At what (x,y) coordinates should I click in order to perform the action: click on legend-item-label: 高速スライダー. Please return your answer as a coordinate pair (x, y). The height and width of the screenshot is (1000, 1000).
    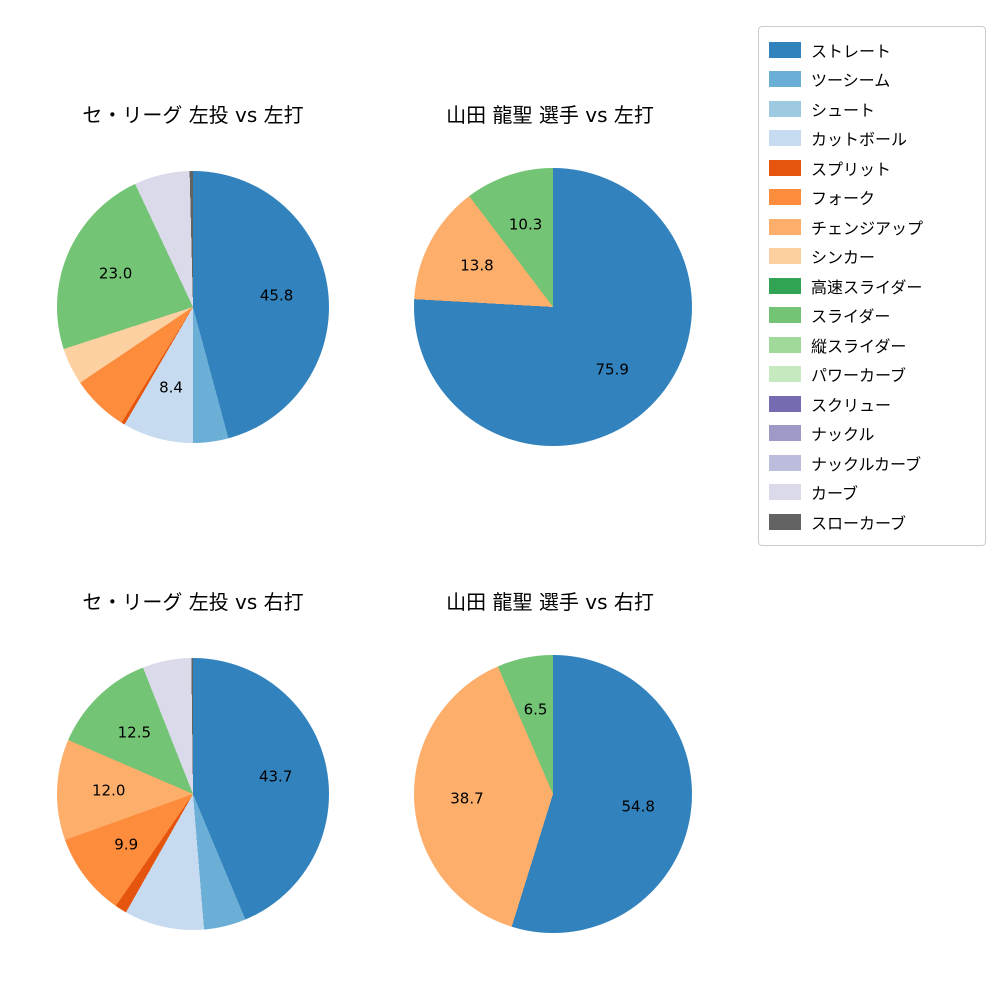
    Looking at the image, I should click on (867, 287).